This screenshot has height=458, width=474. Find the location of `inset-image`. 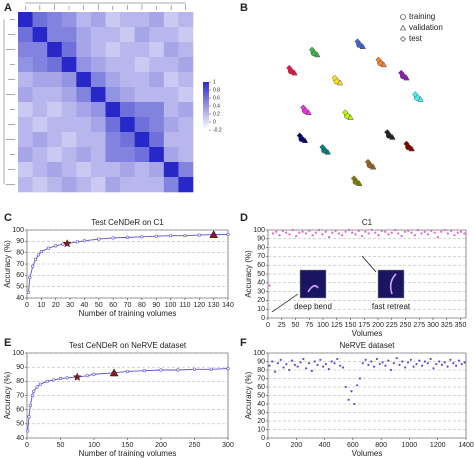

inset-image is located at coordinates (313, 284).